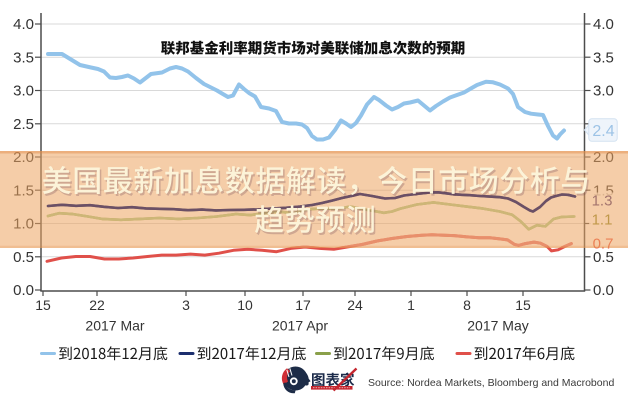 Image resolution: width=628 pixels, height=400 pixels. What do you see at coordinates (245, 305) in the screenshot?
I see `svg-text: 10` at bounding box center [245, 305].